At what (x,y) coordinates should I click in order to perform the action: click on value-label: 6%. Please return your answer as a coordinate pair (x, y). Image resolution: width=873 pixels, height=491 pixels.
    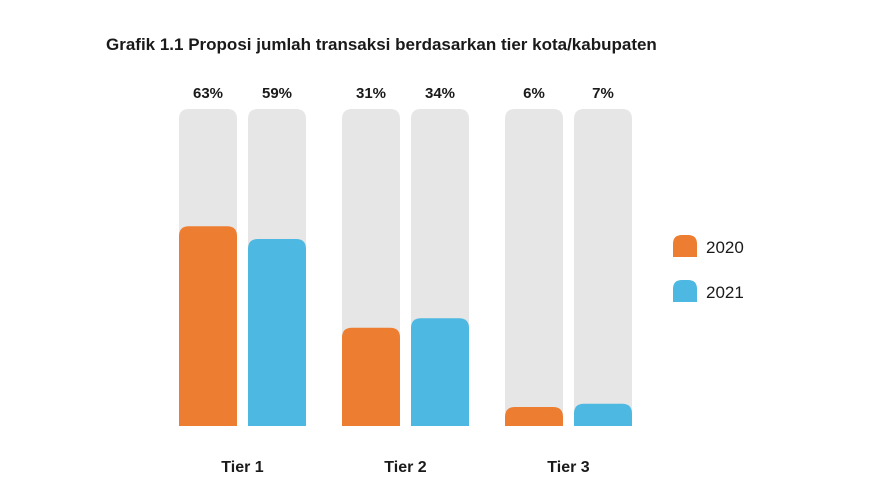
    Looking at the image, I should click on (534, 93).